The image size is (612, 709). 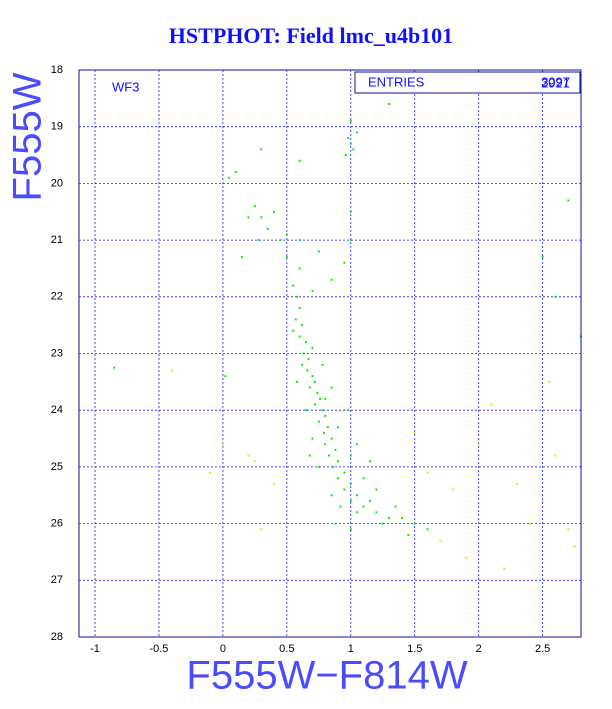 What do you see at coordinates (479, 649) in the screenshot?
I see `x-tick-label: 2` at bounding box center [479, 649].